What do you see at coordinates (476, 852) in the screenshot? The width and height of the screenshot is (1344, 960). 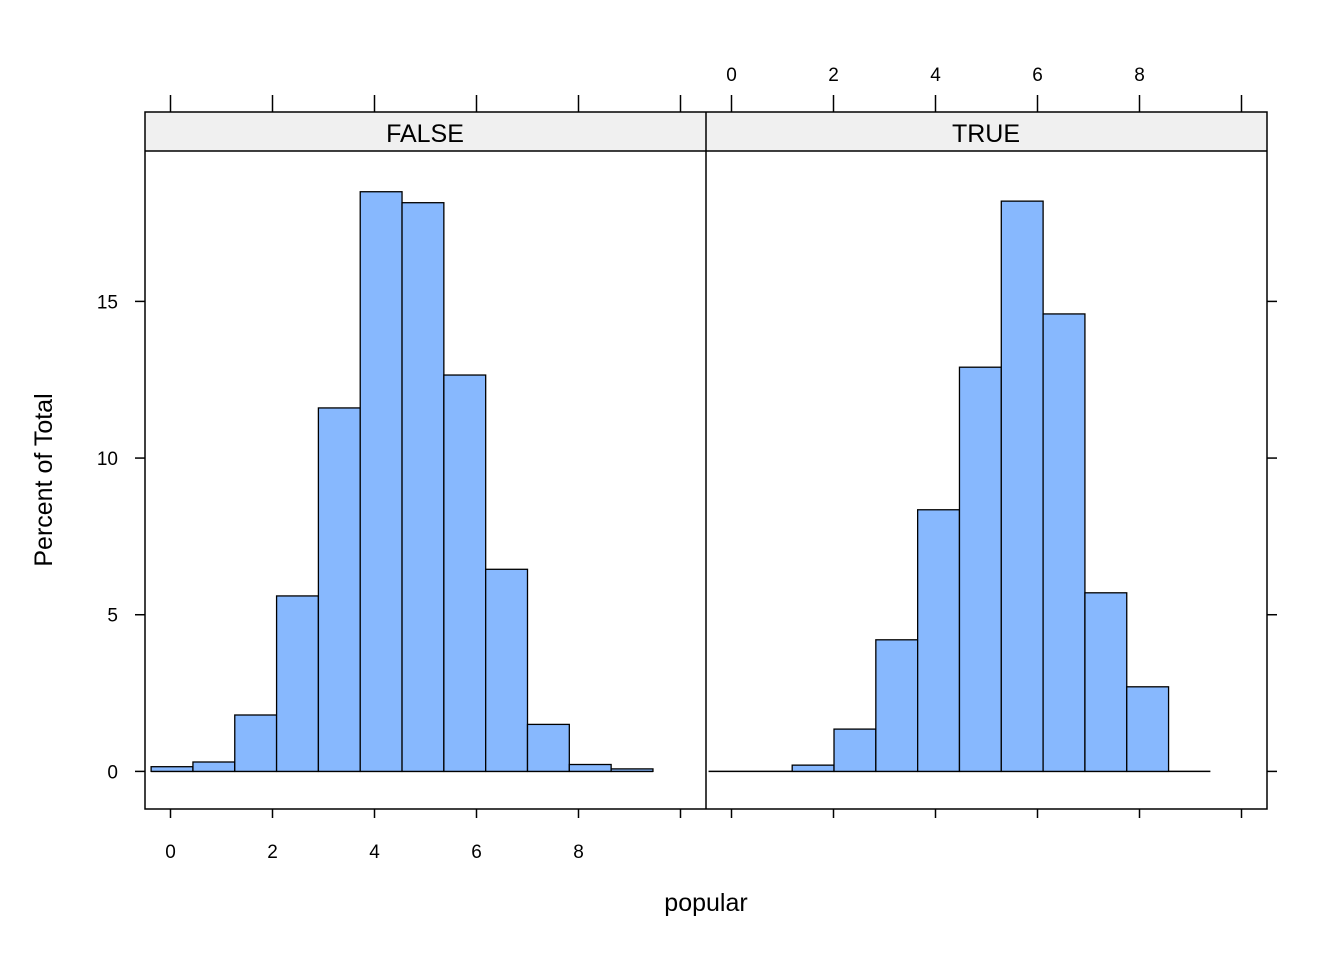 I see `x-tick-label-bottom: 6` at bounding box center [476, 852].